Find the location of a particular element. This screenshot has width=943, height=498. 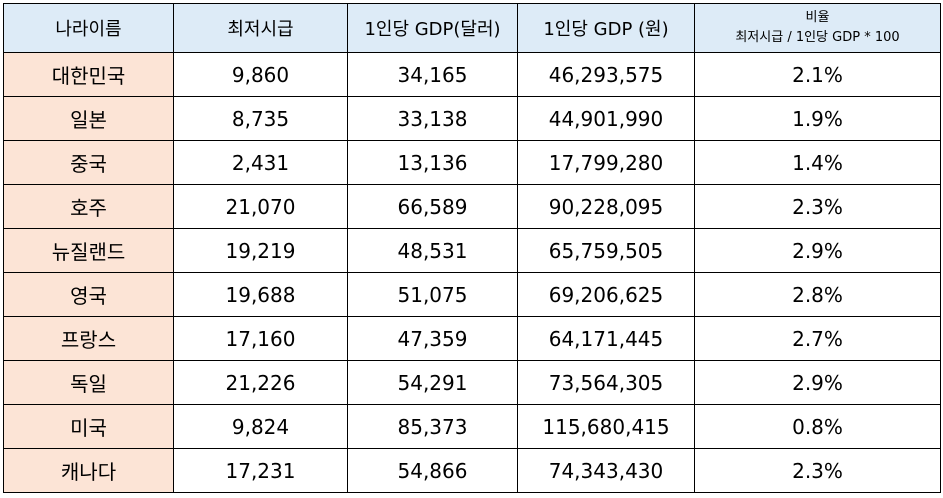

table-row: 대한민국 9,860 34,165 46,293,575 2.1% is located at coordinates (472, 74).